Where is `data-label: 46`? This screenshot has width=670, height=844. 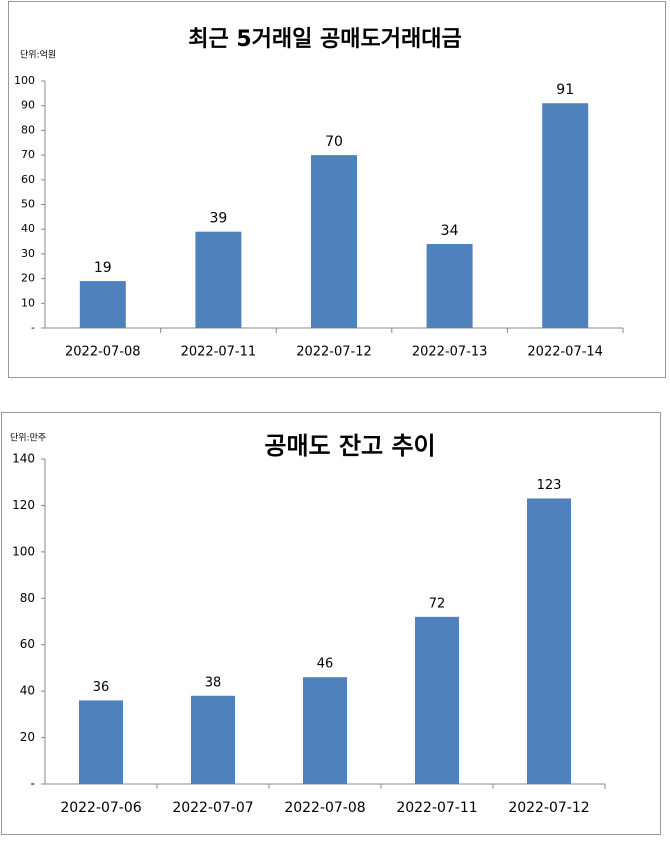
data-label: 46 is located at coordinates (325, 664).